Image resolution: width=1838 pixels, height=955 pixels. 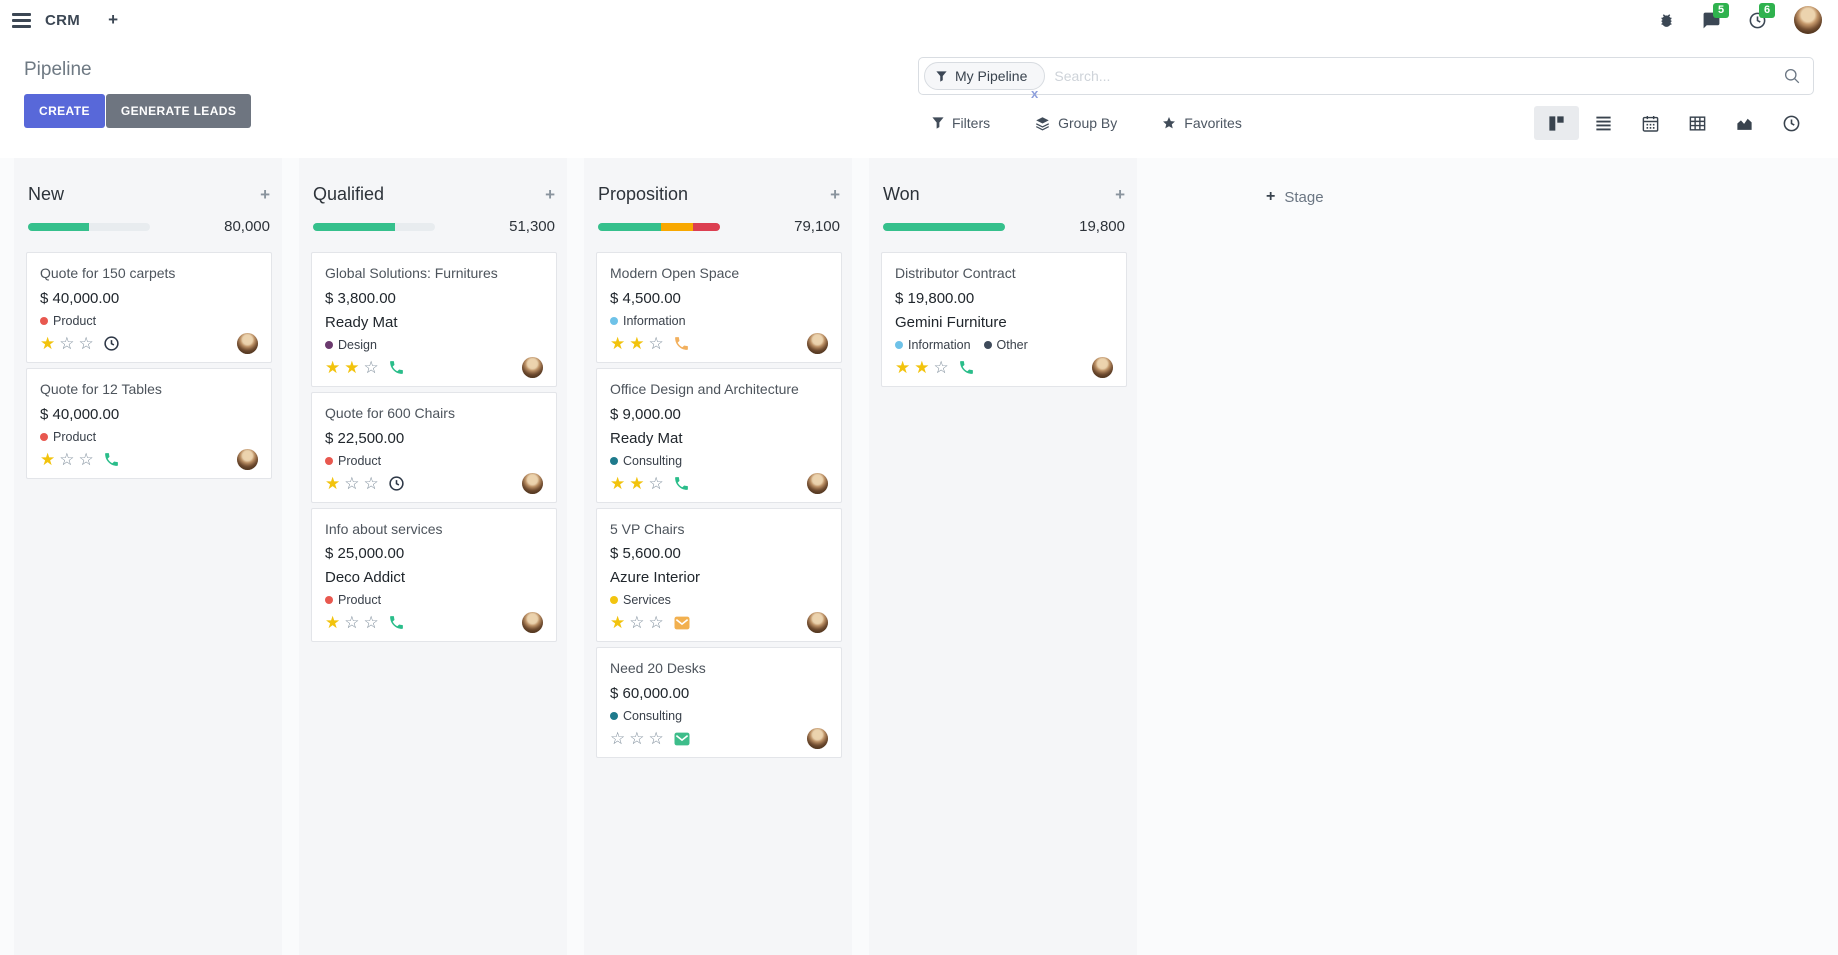 I want to click on graph-view-button, so click(x=1744, y=123).